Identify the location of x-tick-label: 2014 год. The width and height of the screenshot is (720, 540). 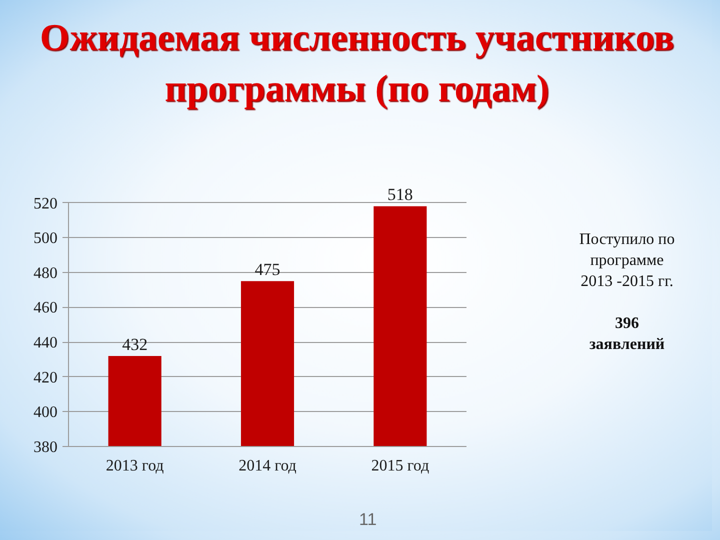
(267, 466).